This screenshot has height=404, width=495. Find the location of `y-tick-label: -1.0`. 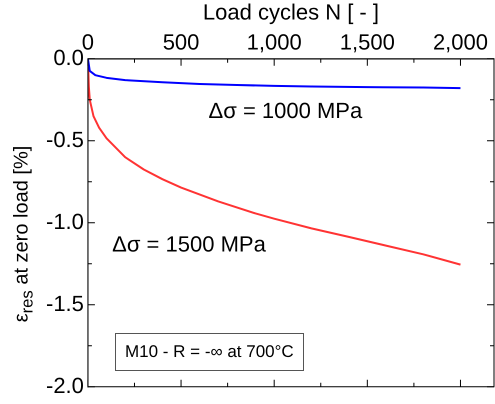

y-tick-label: -1.0 is located at coordinates (65, 221).